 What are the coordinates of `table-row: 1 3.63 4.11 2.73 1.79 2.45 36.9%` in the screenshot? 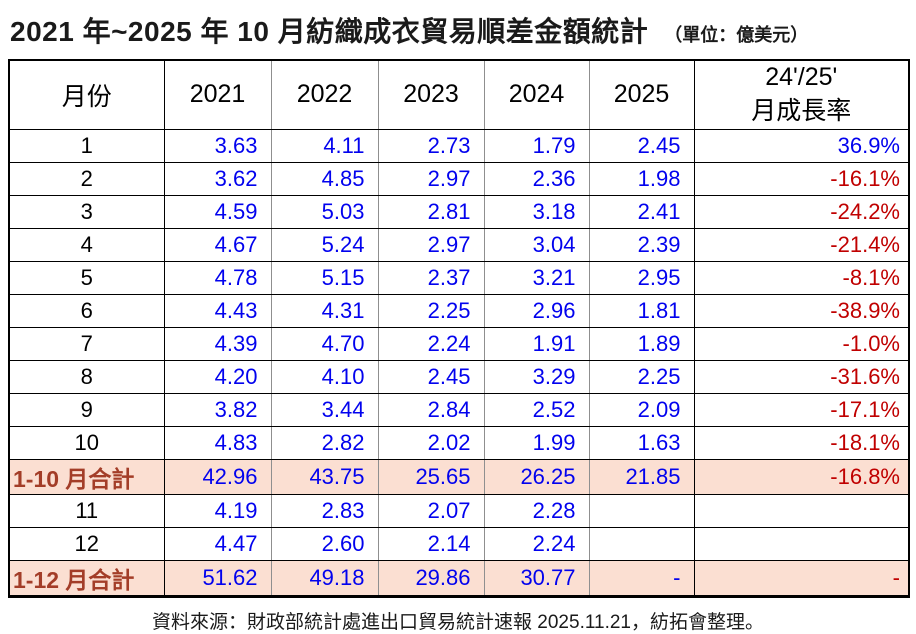 It's located at (459, 146).